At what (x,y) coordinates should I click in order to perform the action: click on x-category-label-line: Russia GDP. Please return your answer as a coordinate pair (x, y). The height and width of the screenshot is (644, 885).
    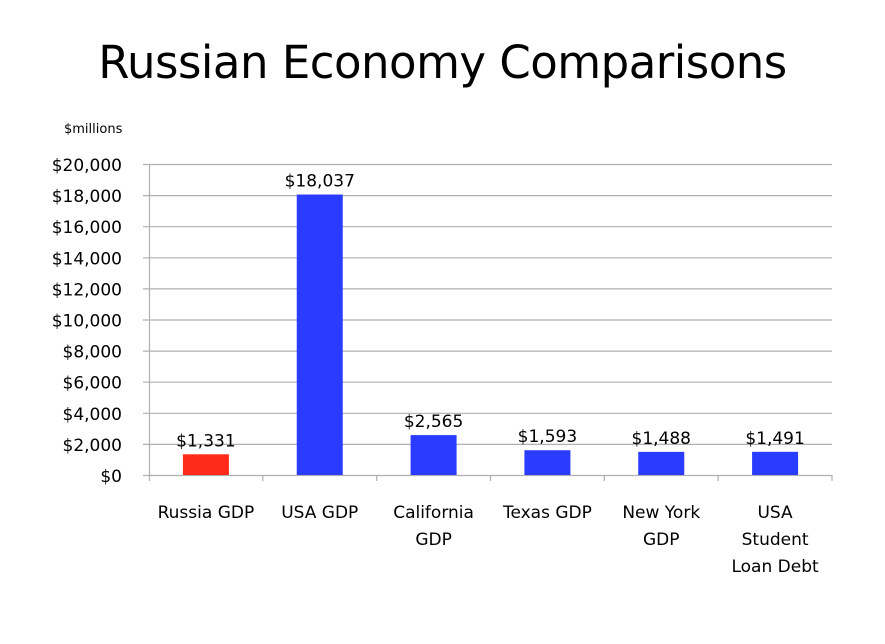
    Looking at the image, I should click on (206, 513).